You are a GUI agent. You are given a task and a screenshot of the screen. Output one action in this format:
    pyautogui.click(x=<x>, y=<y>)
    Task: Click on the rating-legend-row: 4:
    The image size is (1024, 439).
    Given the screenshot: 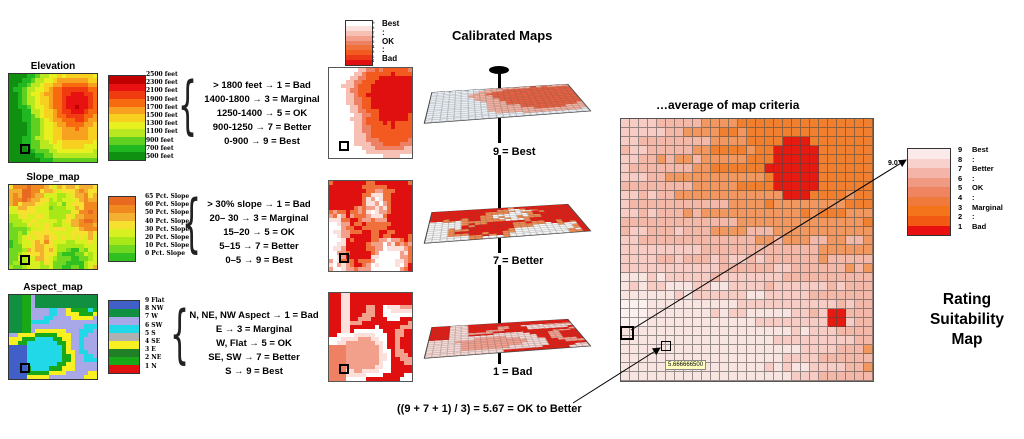 What is the action you would take?
    pyautogui.click(x=980, y=198)
    